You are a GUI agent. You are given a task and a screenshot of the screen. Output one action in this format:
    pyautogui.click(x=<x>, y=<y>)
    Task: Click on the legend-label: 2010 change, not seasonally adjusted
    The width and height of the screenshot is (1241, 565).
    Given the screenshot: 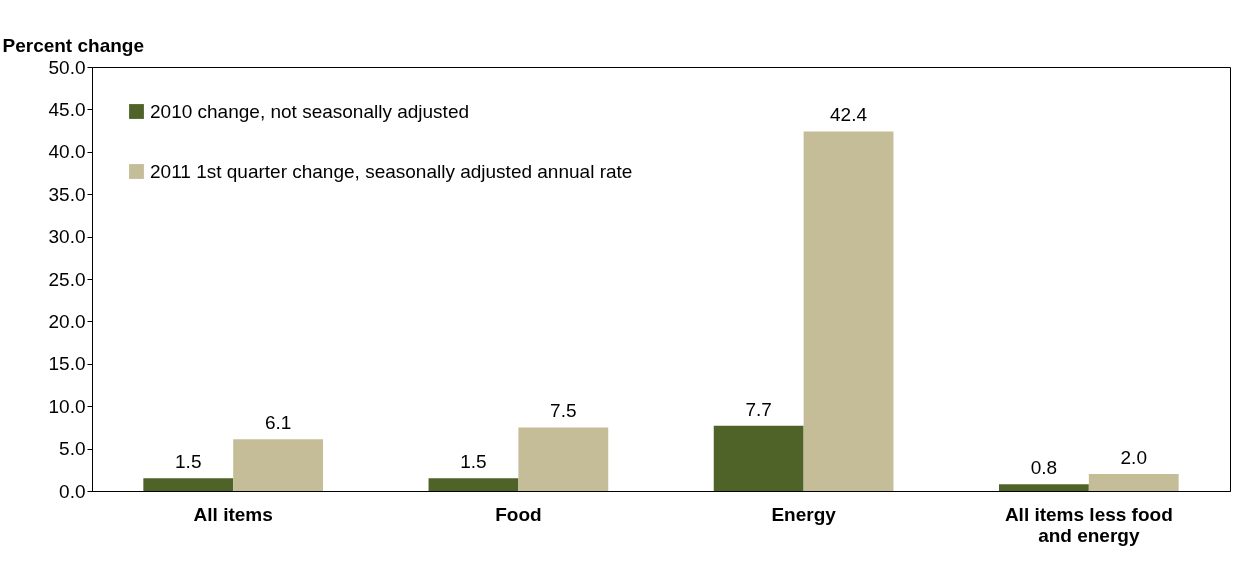 What is the action you would take?
    pyautogui.click(x=310, y=111)
    